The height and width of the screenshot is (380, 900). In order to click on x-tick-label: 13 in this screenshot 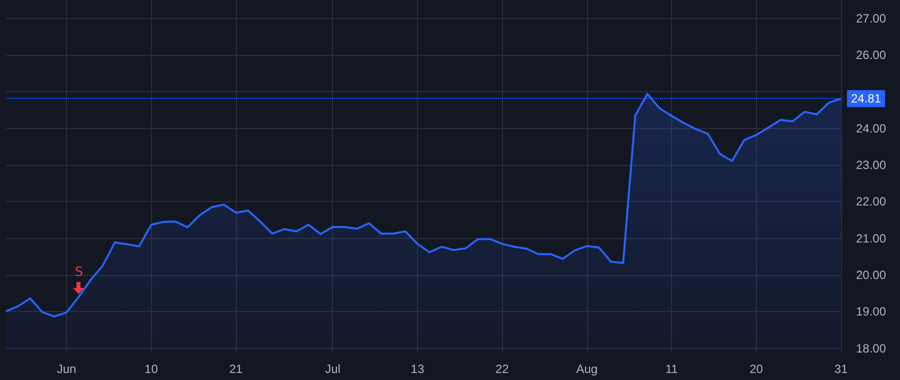, I will do `click(417, 369)`.